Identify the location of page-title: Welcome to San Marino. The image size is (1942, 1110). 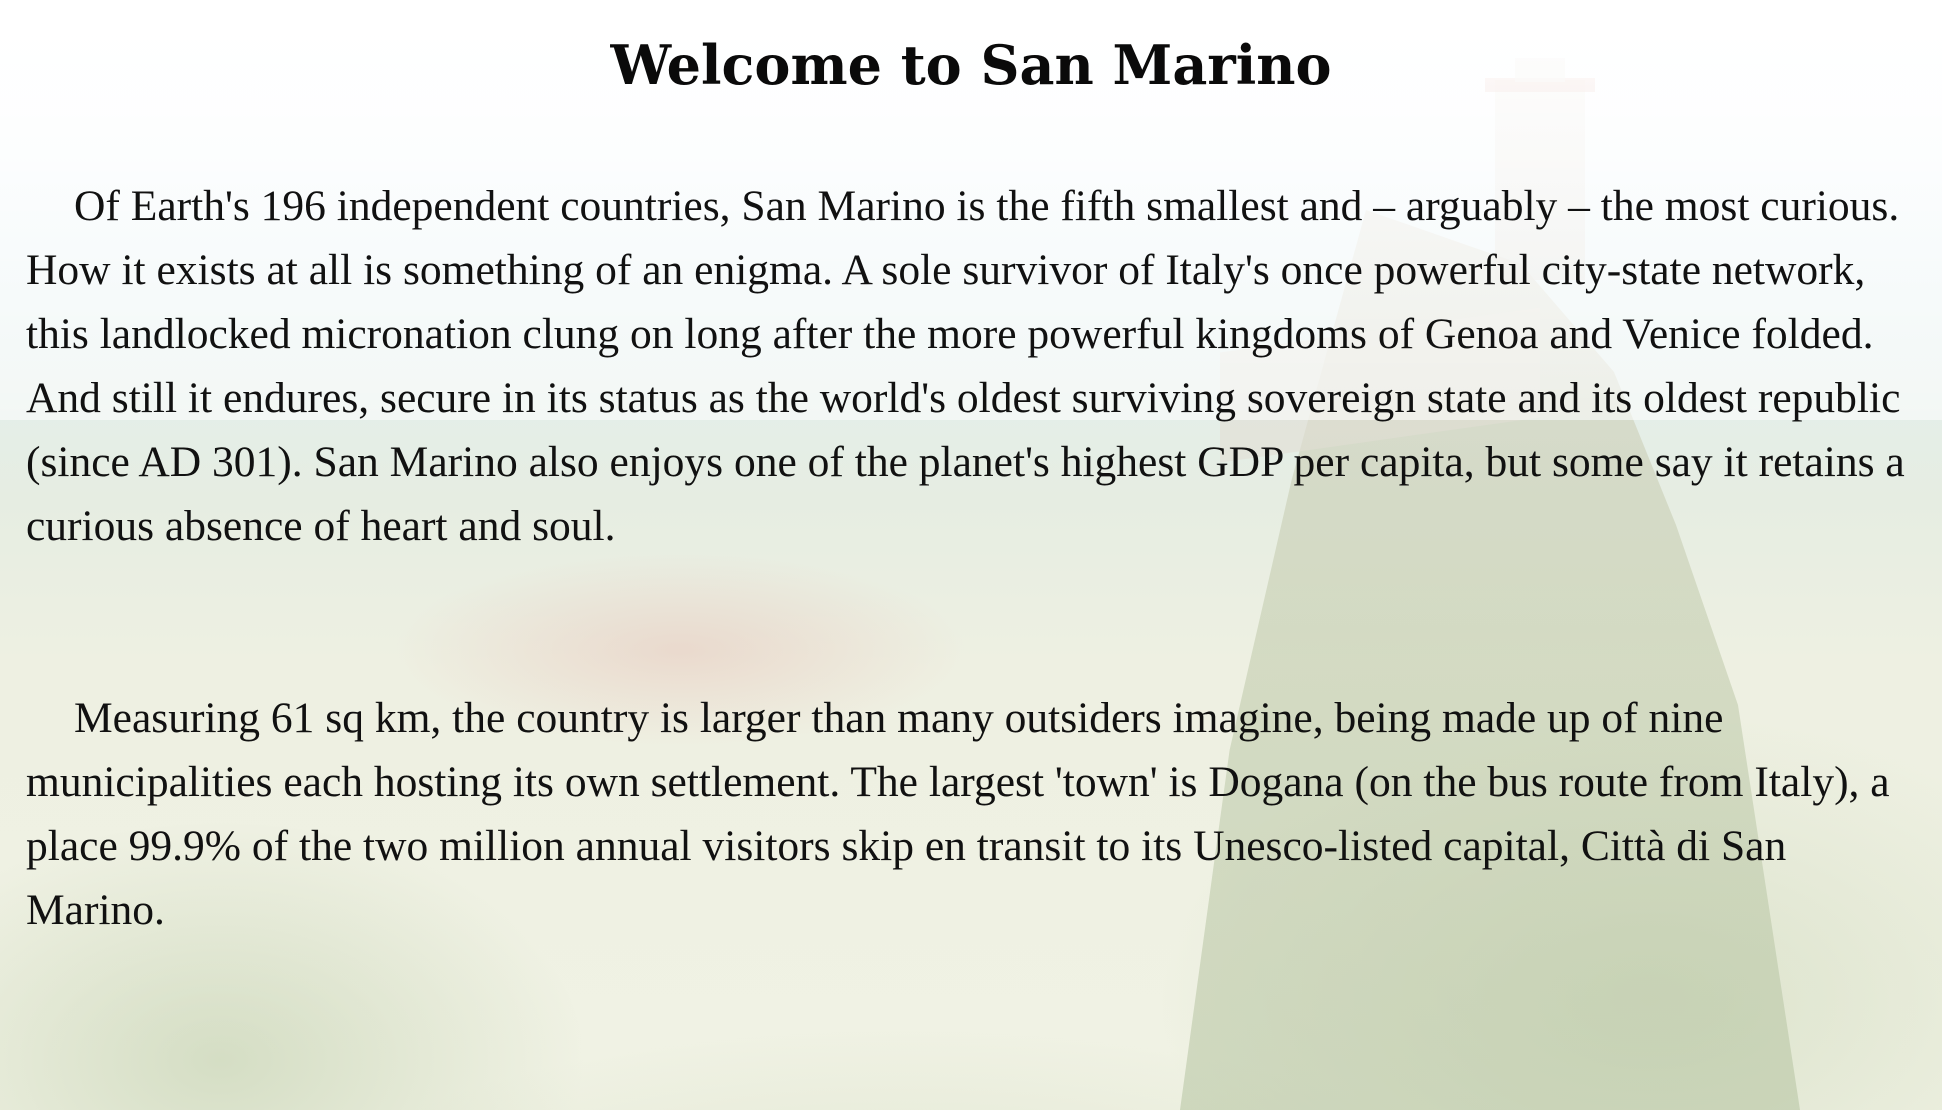
(971, 65).